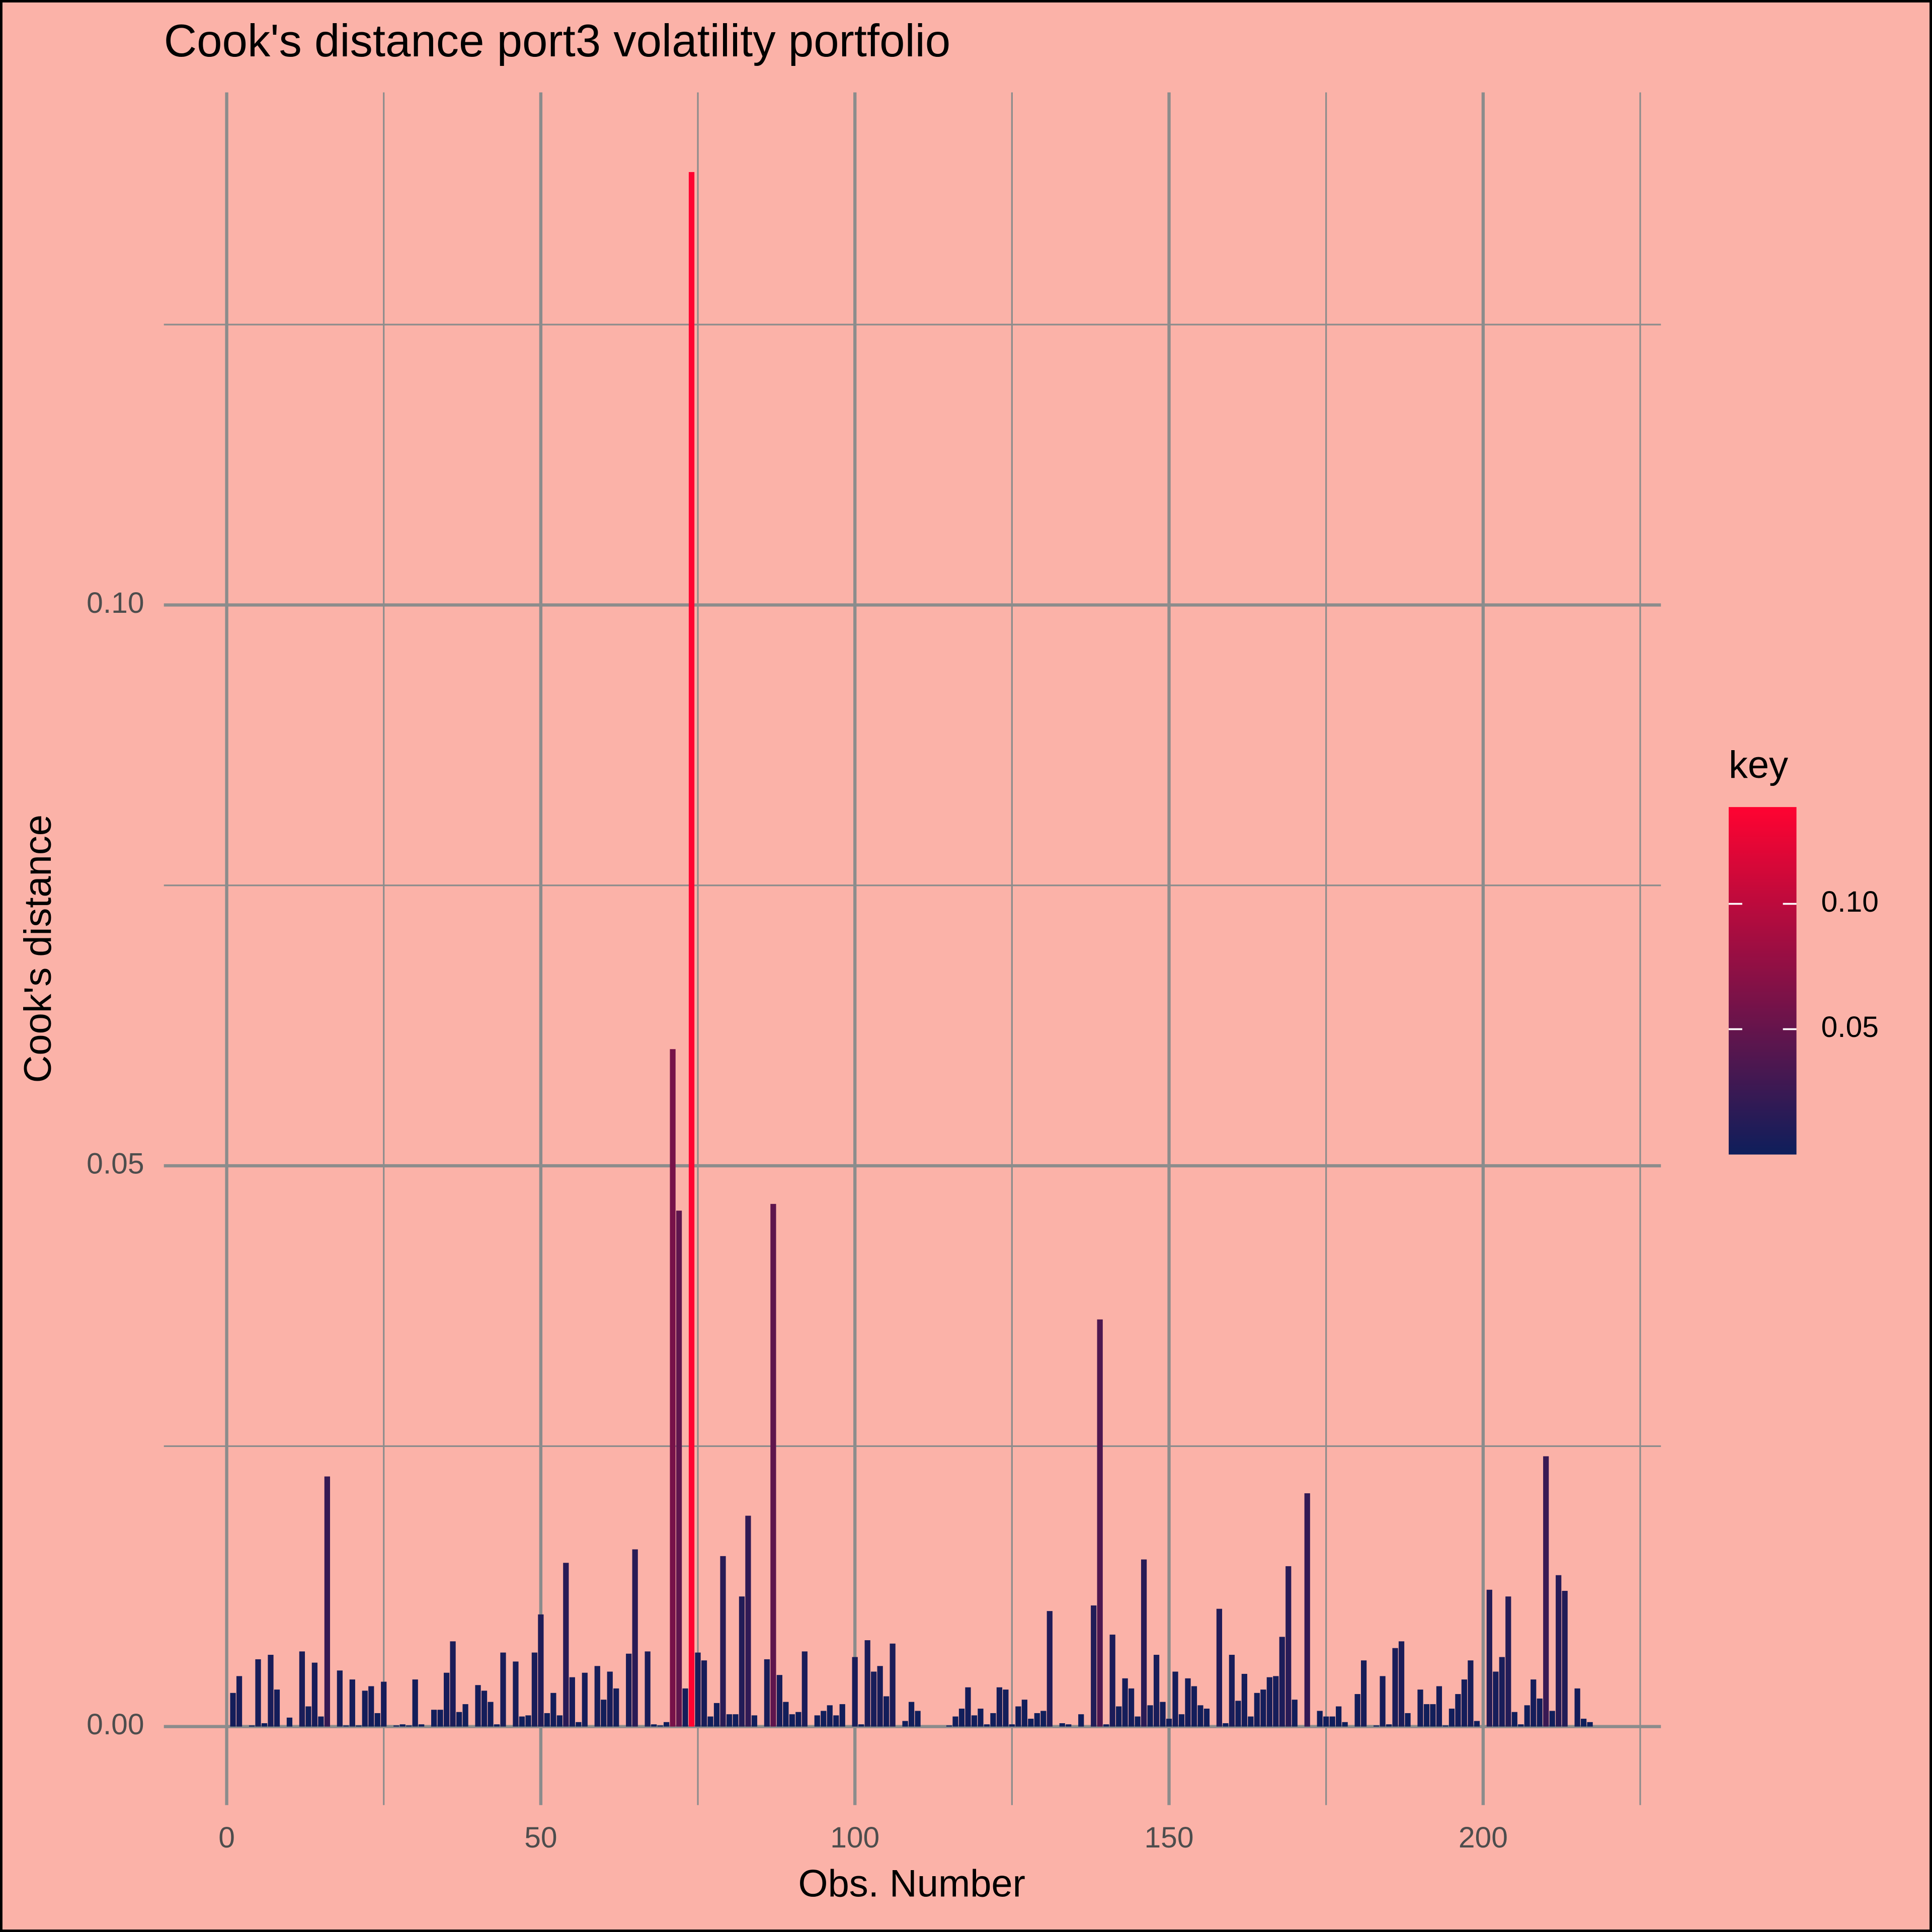  Describe the element at coordinates (1170, 1837) in the screenshot. I see `x-tick-label: 150` at that location.